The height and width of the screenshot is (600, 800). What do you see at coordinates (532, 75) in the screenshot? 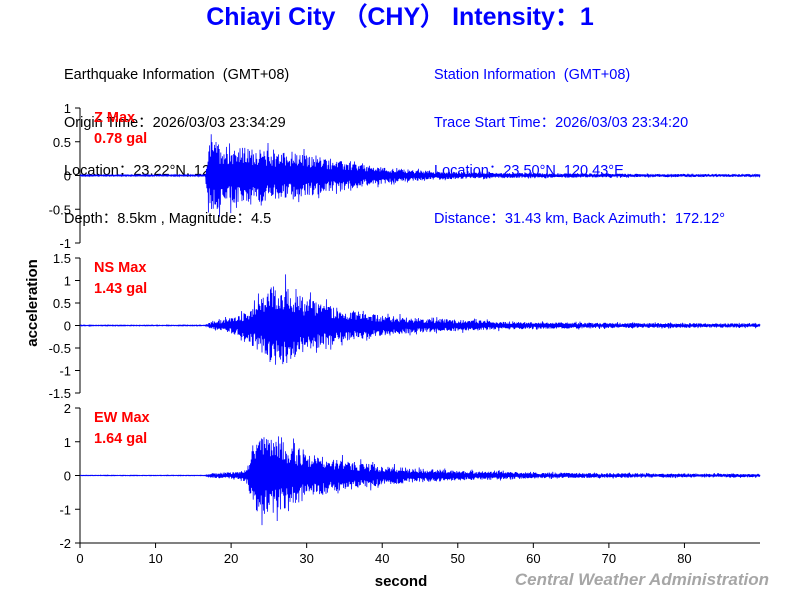
I see `station-info-heading: Station Information (GMT+08)` at bounding box center [532, 75].